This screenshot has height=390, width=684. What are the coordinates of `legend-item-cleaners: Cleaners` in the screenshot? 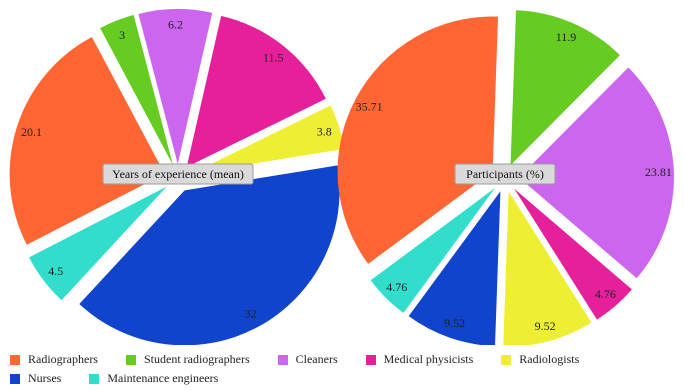 It's located at (307, 359).